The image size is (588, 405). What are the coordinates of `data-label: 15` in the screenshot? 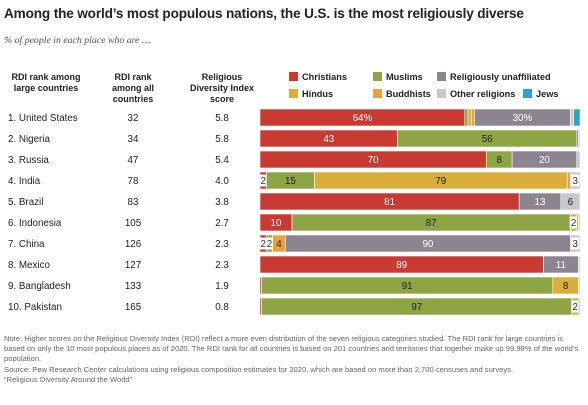 It's located at (290, 181).